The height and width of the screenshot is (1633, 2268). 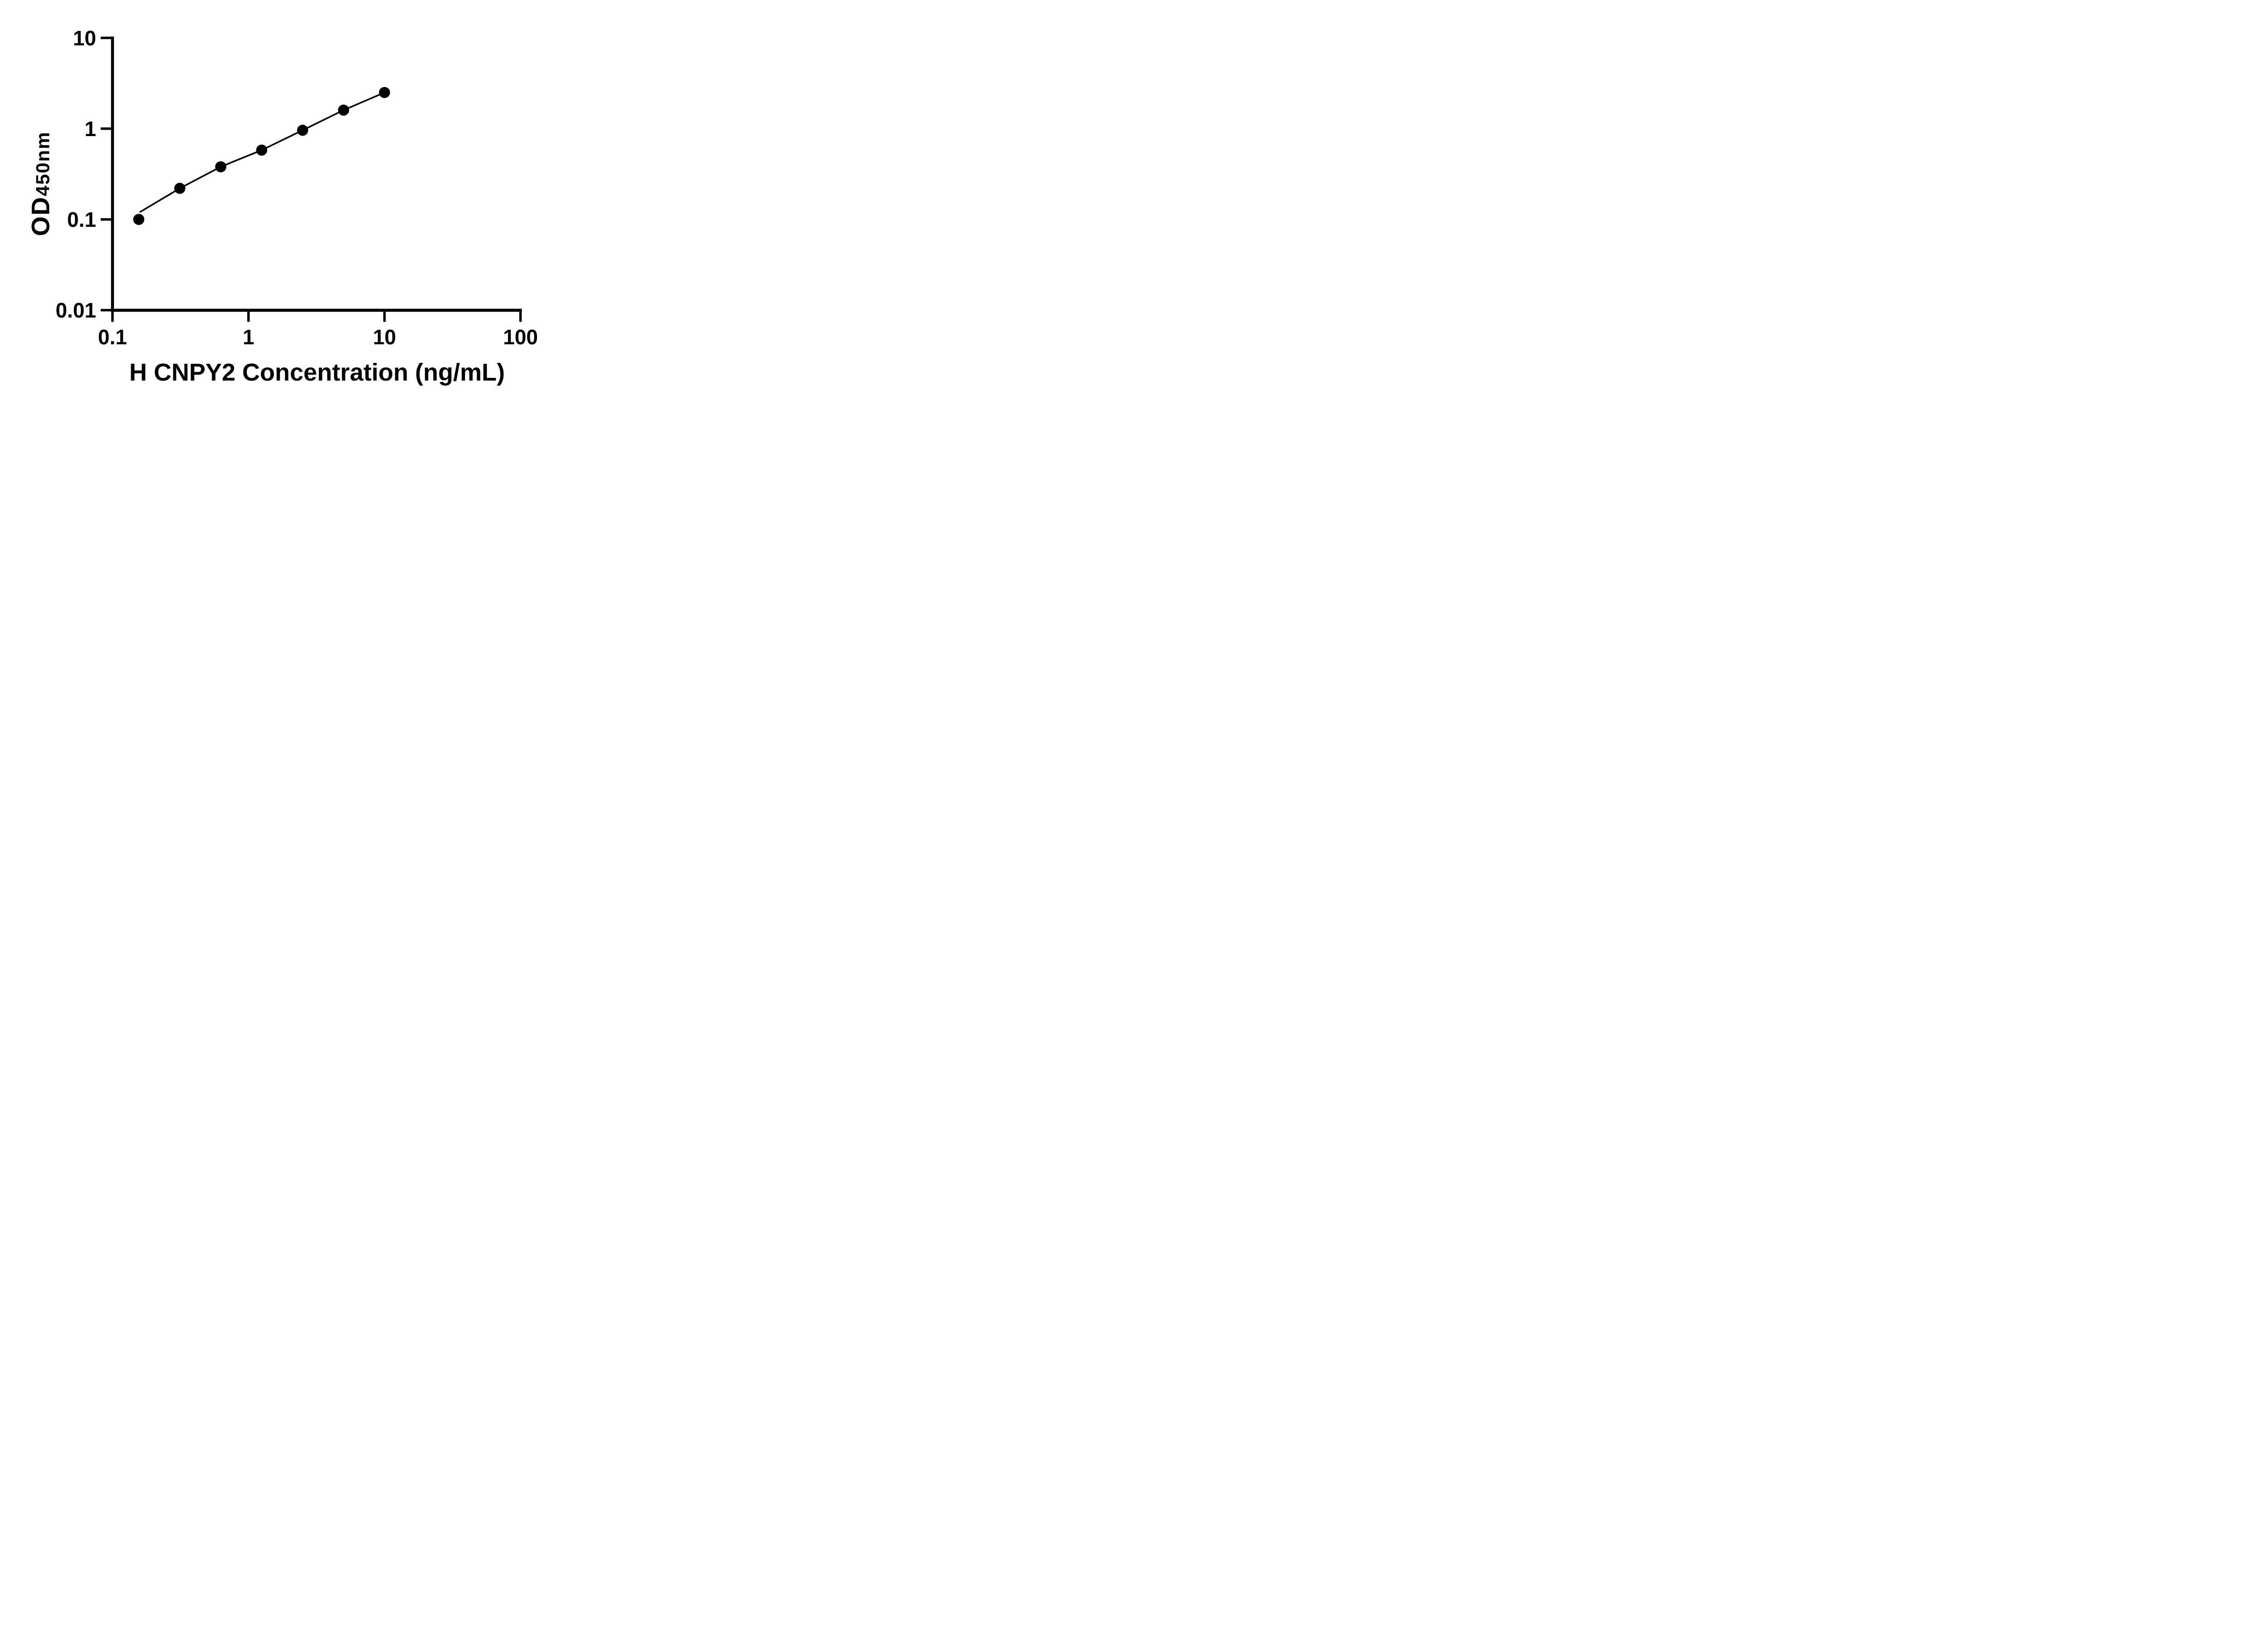 I want to click on y-tick-label: 0.01, so click(x=75, y=310).